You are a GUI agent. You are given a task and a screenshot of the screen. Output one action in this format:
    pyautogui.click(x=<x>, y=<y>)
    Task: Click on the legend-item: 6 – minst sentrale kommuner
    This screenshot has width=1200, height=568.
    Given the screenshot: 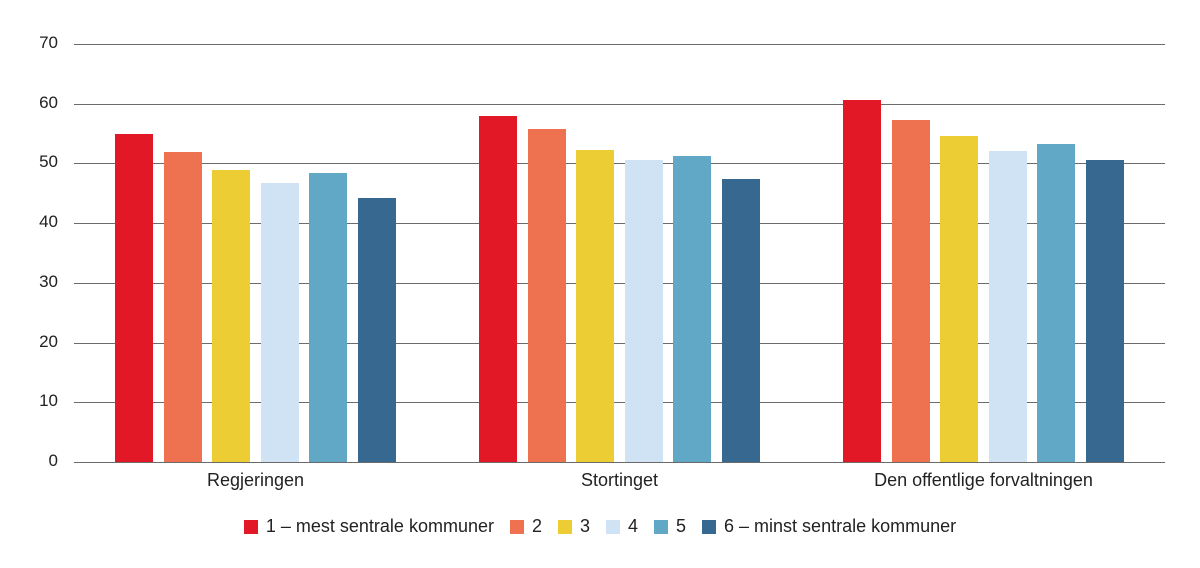 What is the action you would take?
    pyautogui.click(x=829, y=526)
    